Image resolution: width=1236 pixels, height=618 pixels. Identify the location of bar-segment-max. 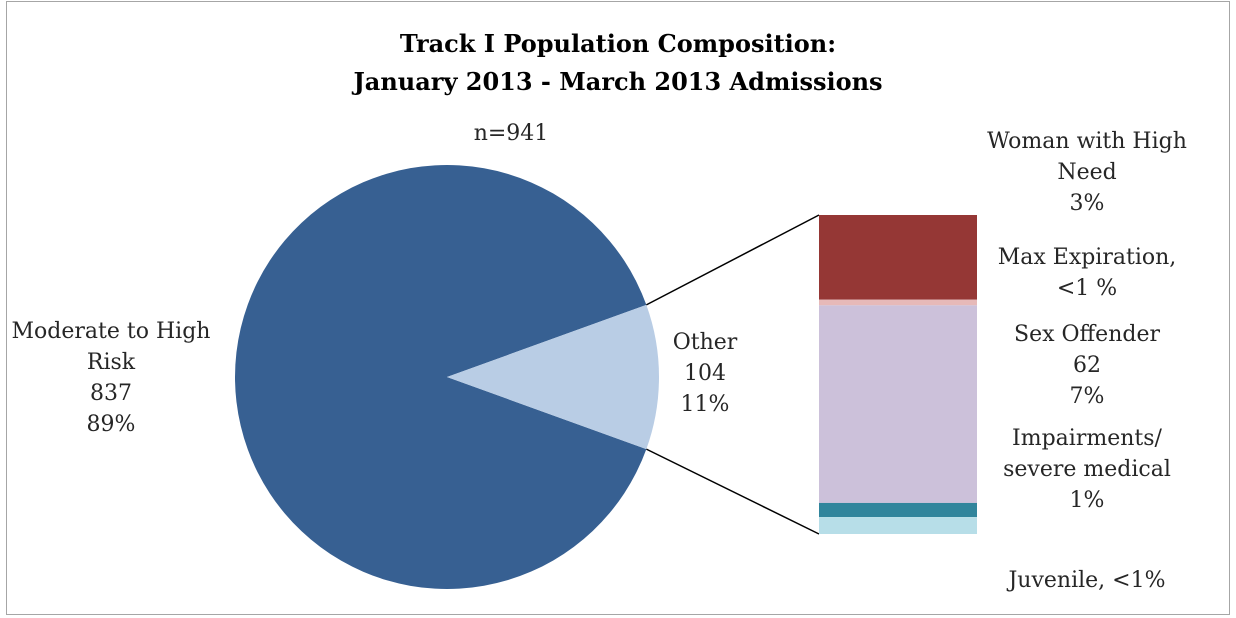
(898, 302).